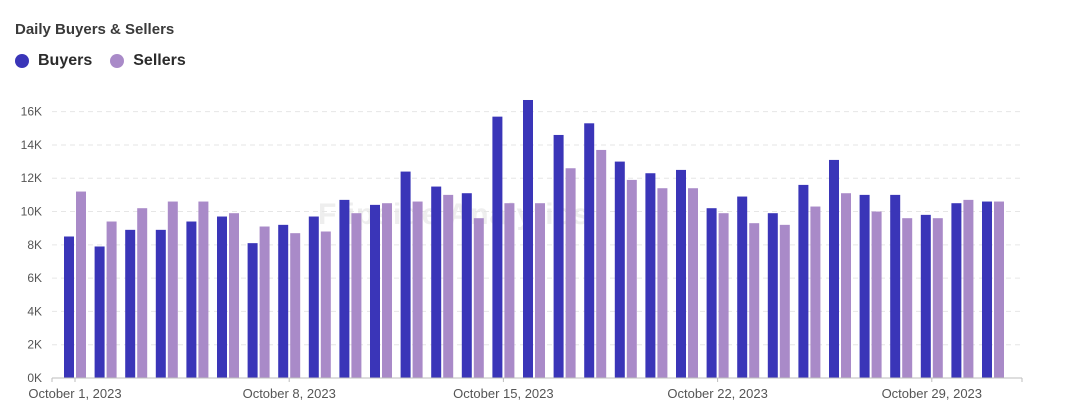 This screenshot has width=1075, height=412. I want to click on x-tick-label: October 29, 2023, so click(932, 393).